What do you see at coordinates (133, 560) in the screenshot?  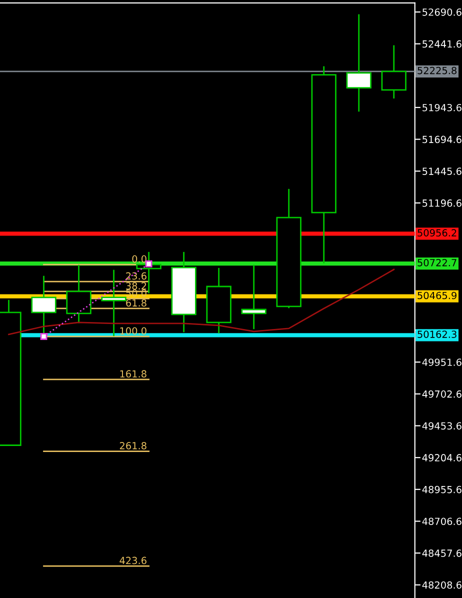 I see `annotation: 423.6` at bounding box center [133, 560].